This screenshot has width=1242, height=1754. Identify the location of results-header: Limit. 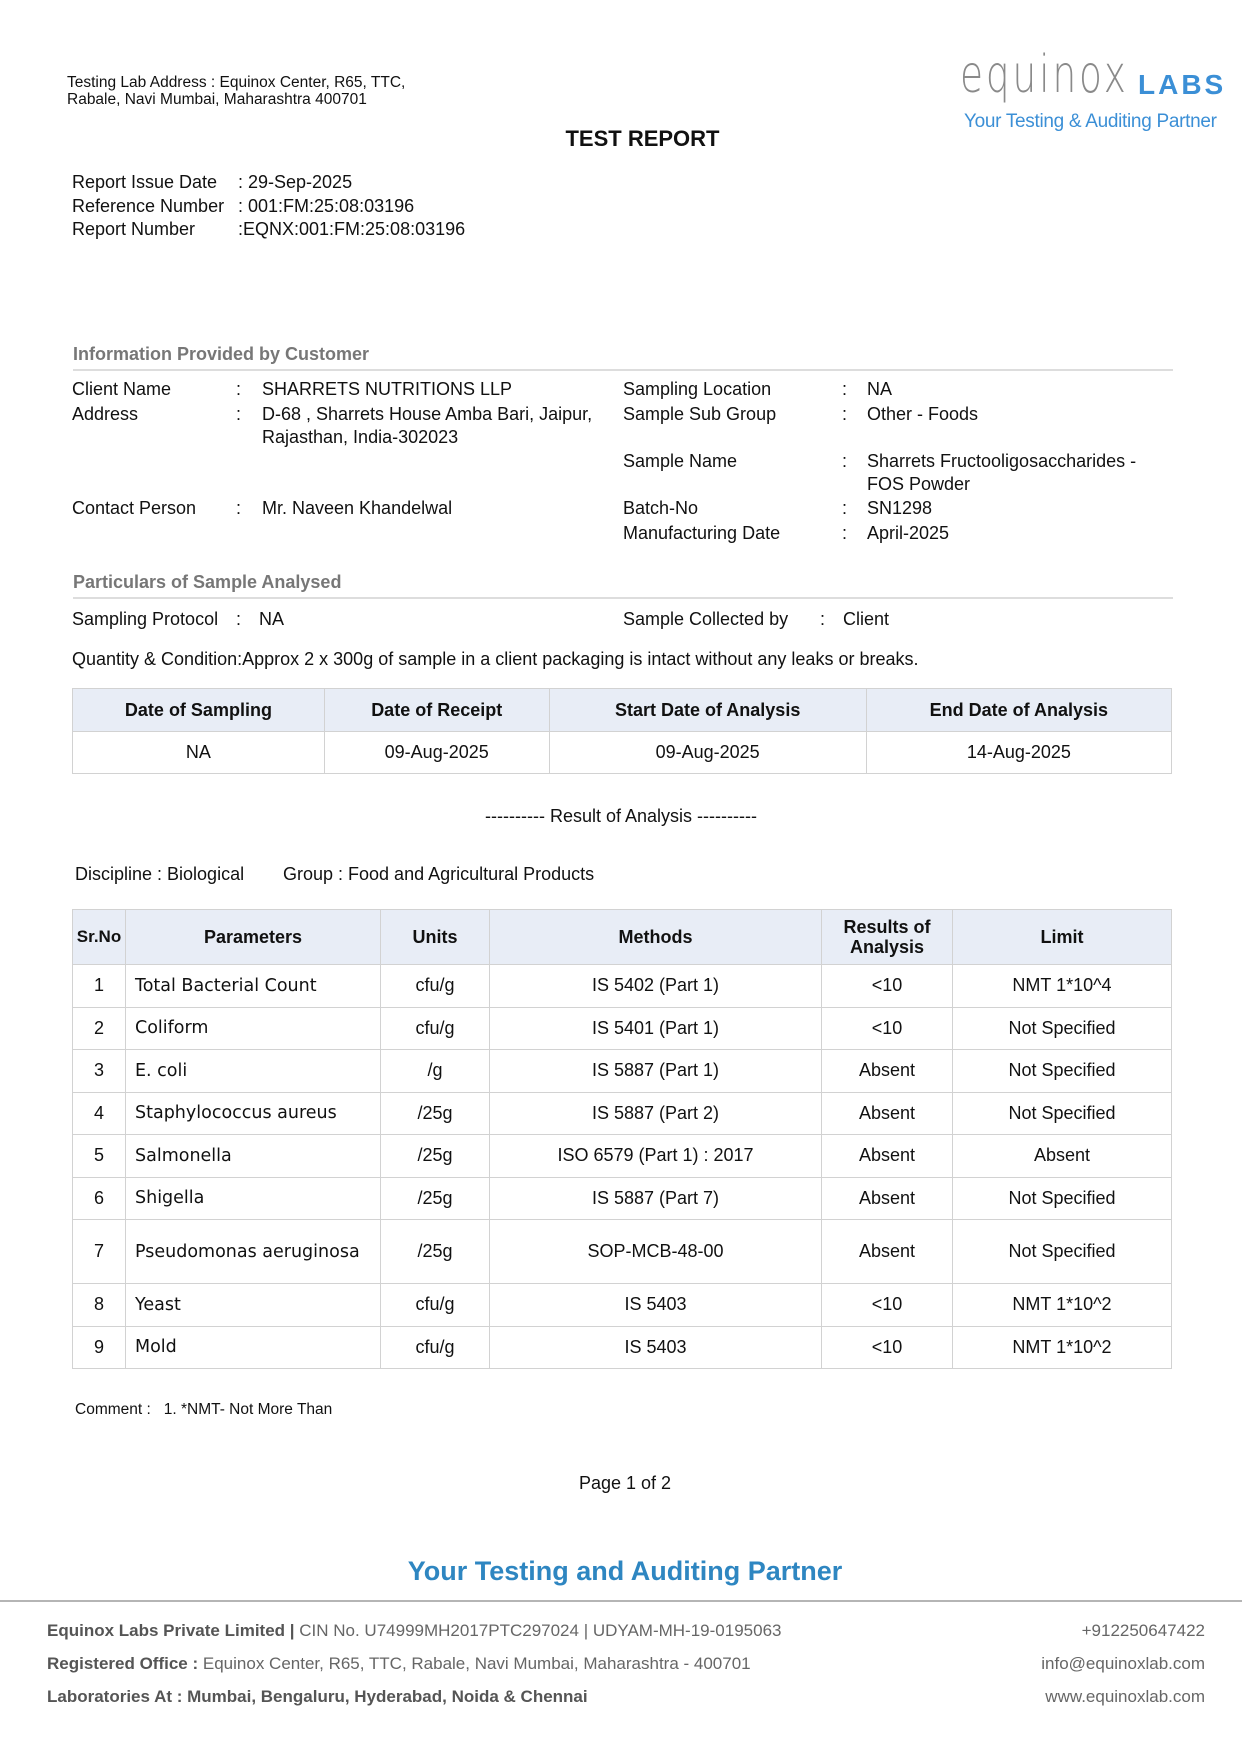
(1062, 937).